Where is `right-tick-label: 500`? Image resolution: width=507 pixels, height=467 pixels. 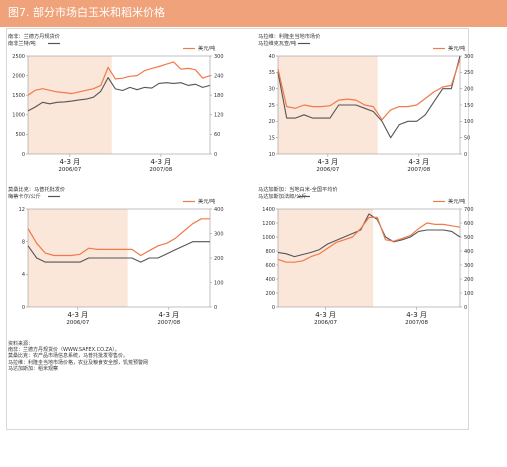
right-tick-label: 500 is located at coordinates (469, 238).